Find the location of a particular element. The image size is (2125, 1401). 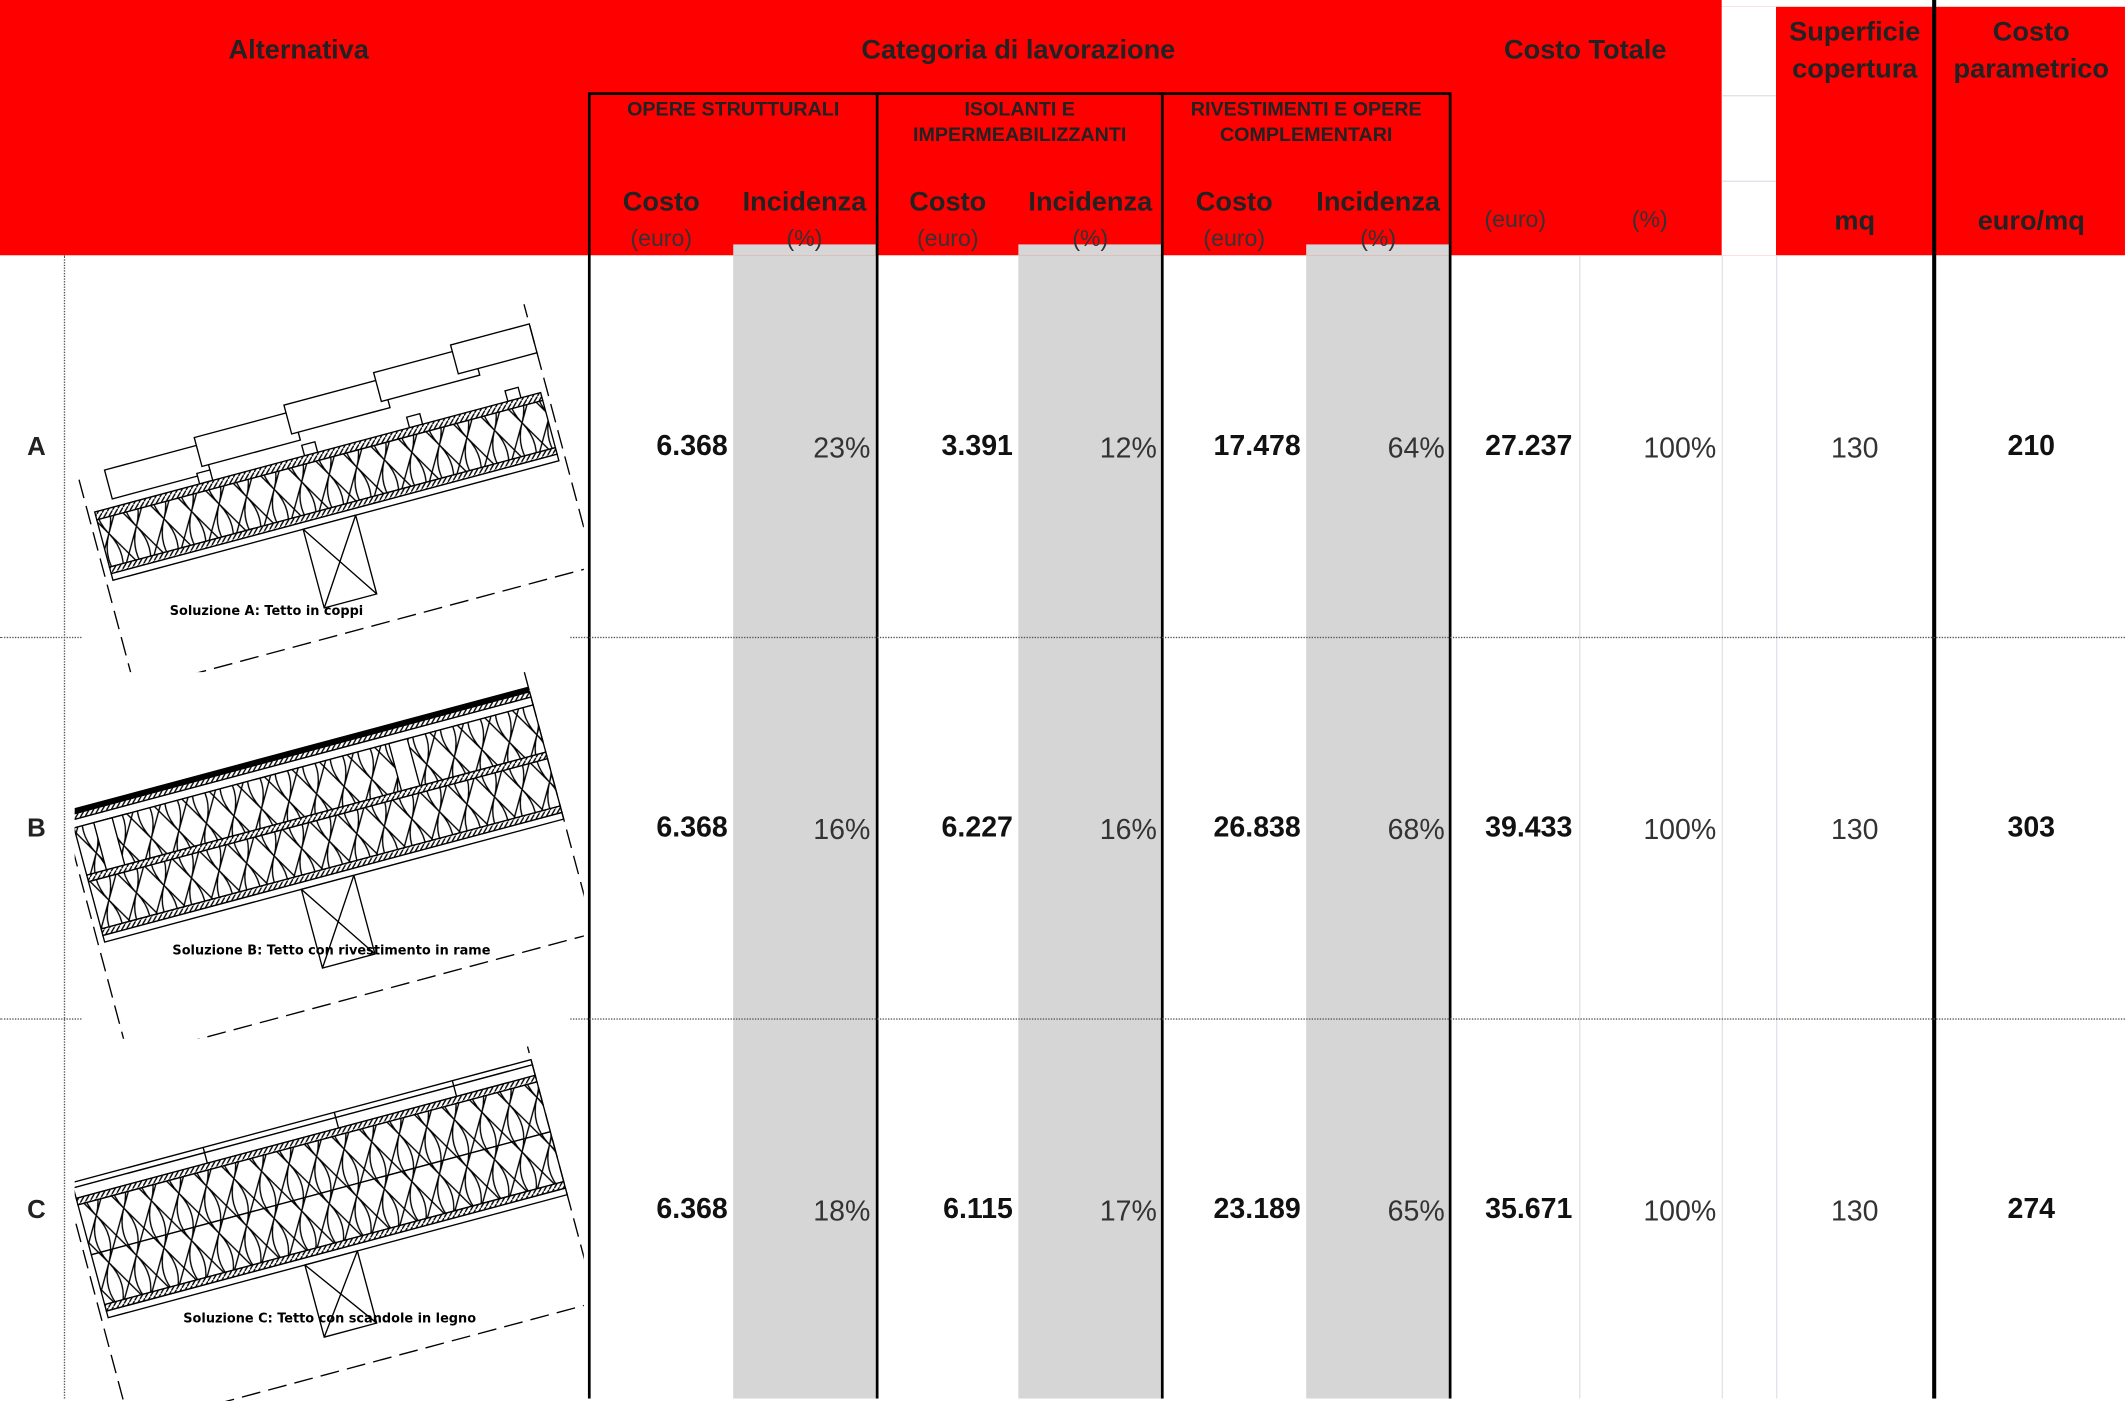

header-superficie-1: Superficie is located at coordinates (1855, 32).